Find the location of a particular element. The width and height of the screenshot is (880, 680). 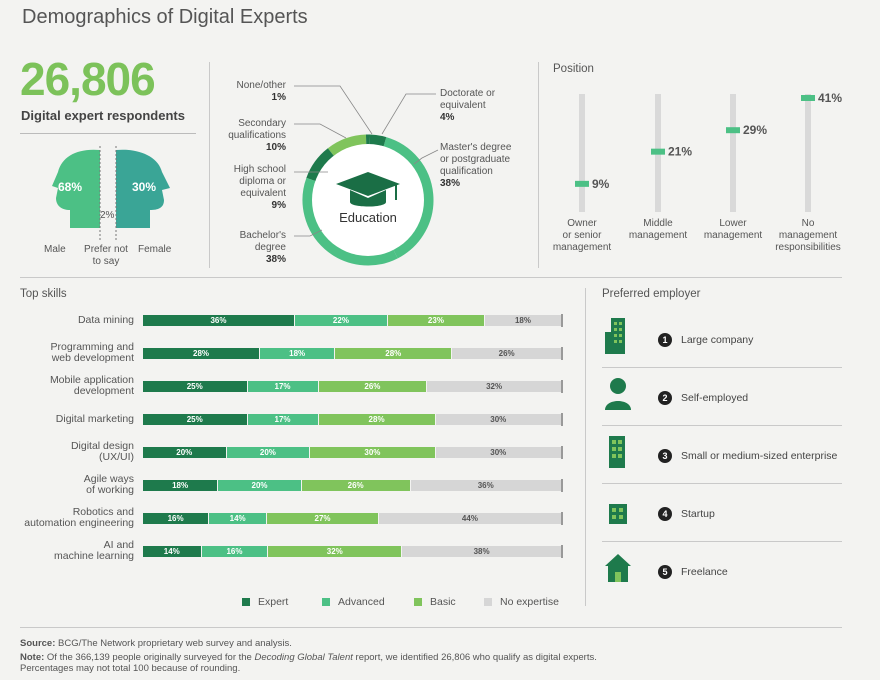

education-center-label: Education is located at coordinates (368, 217).